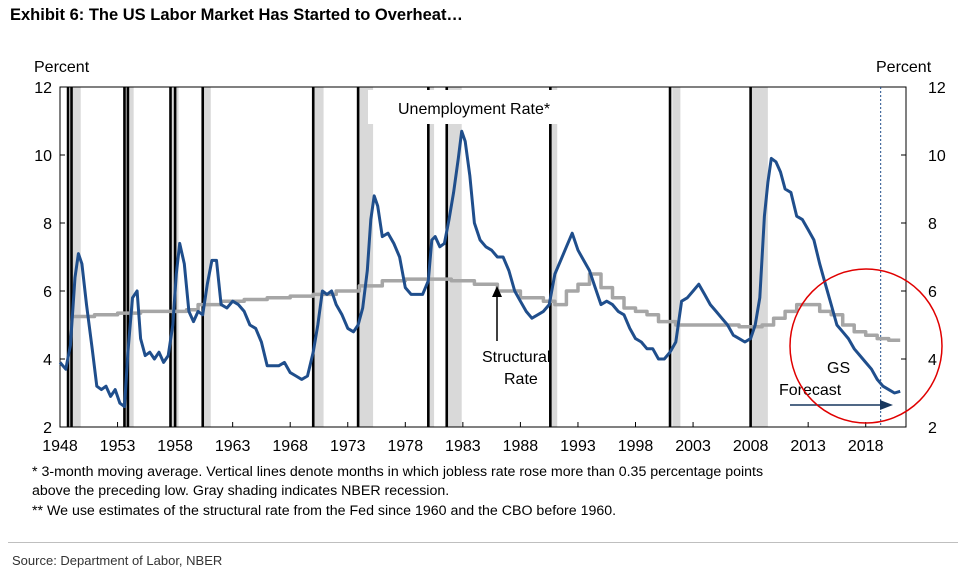 This screenshot has height=575, width=966. Describe the element at coordinates (937, 156) in the screenshot. I see `ytick-right-label-10: 10` at that location.